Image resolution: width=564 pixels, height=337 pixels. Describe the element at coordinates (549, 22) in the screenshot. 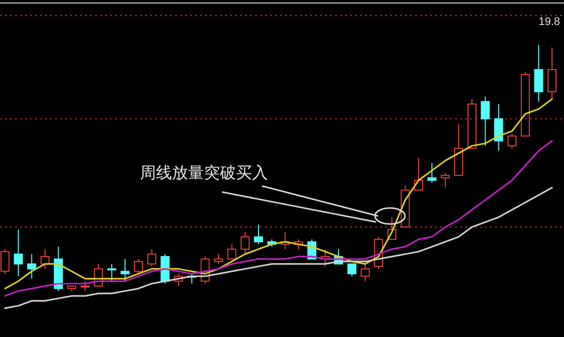

I see `text: 19.8` at that location.